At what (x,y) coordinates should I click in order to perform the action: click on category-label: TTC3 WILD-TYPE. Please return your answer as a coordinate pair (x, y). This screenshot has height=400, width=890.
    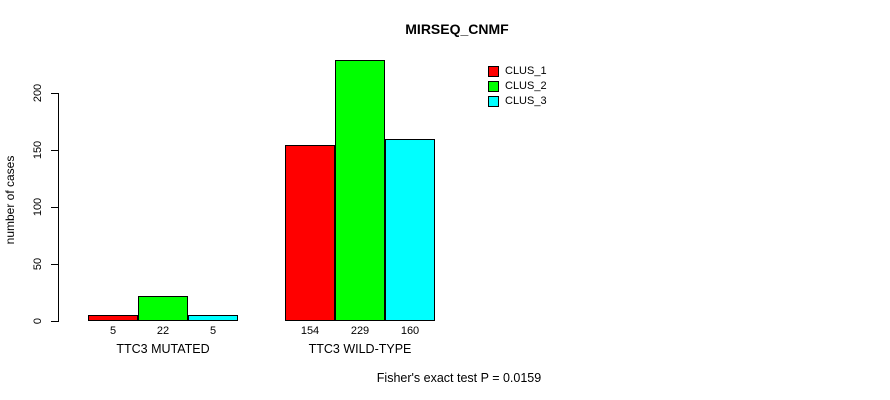
    Looking at the image, I should click on (360, 349).